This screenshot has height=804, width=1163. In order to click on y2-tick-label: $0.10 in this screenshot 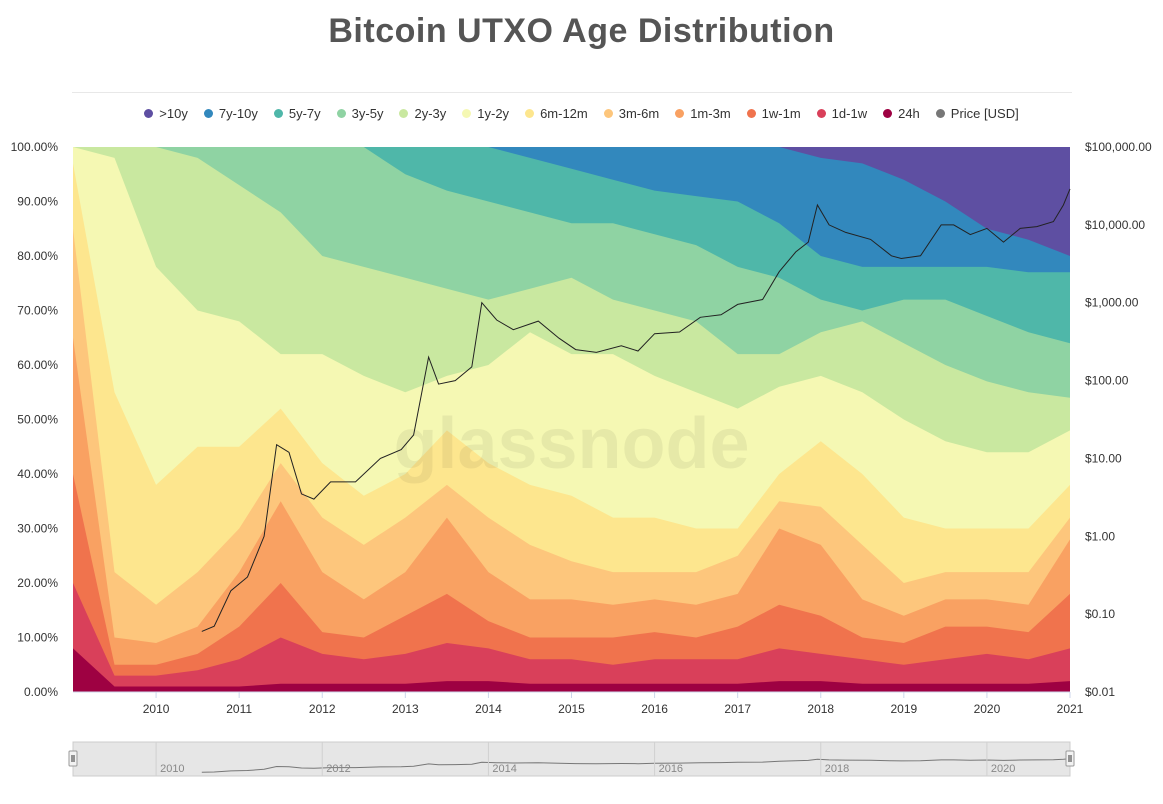, I will do `click(1100, 614)`.